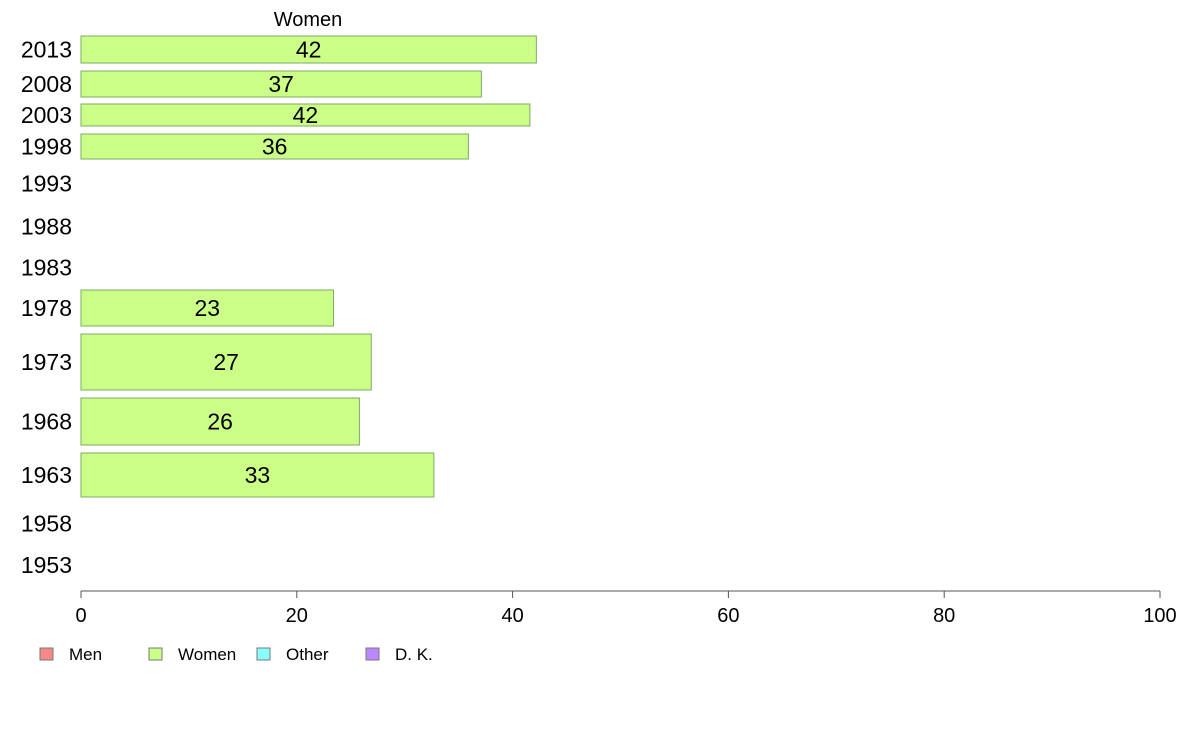 This screenshot has width=1188, height=736. I want to click on bar-2008, so click(281, 84).